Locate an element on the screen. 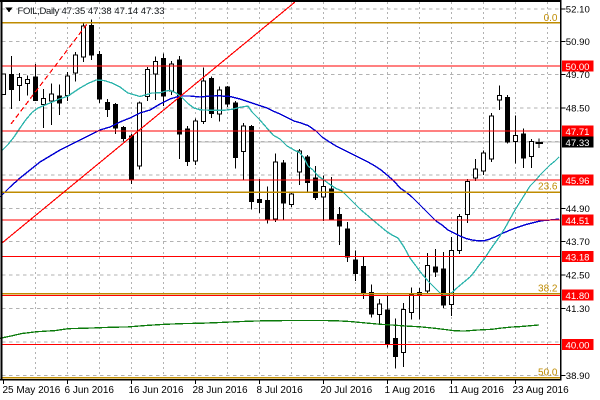 The image size is (600, 400). svg-text: 41.30 is located at coordinates (578, 309).